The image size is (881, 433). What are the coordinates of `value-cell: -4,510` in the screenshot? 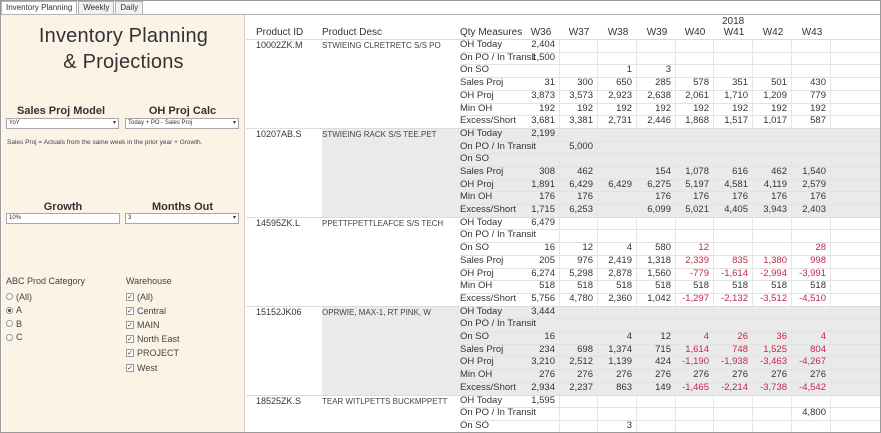 It's located at (812, 298).